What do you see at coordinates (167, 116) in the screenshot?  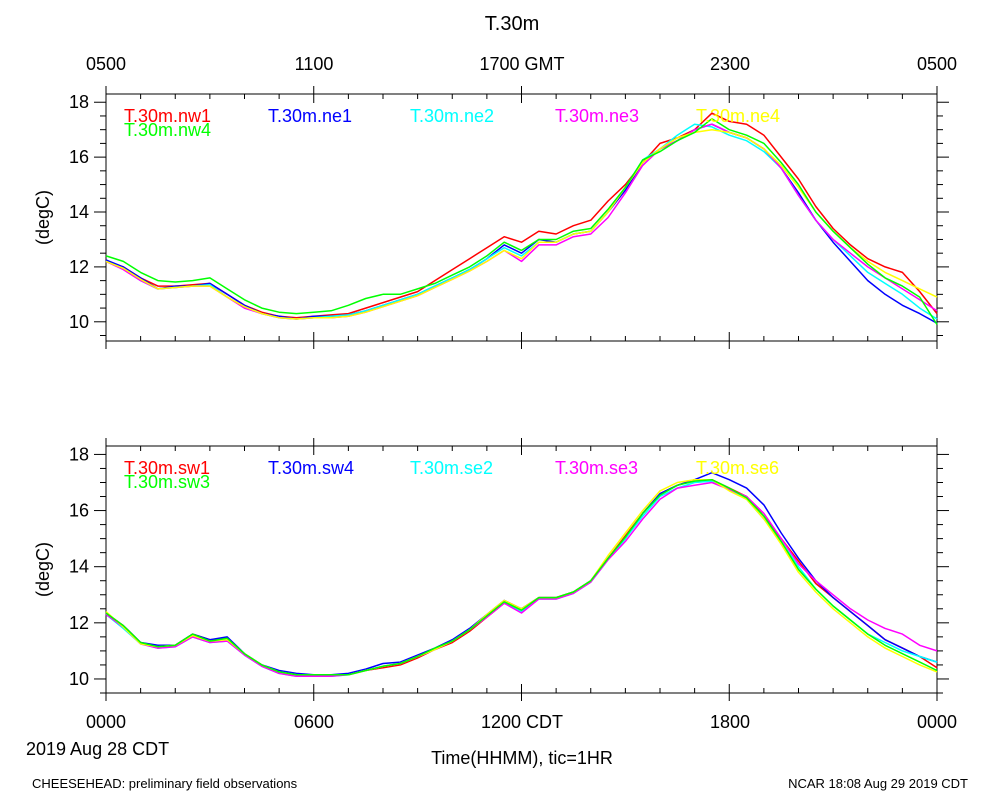 I see `legend-entry: T.30m.nw1` at bounding box center [167, 116].